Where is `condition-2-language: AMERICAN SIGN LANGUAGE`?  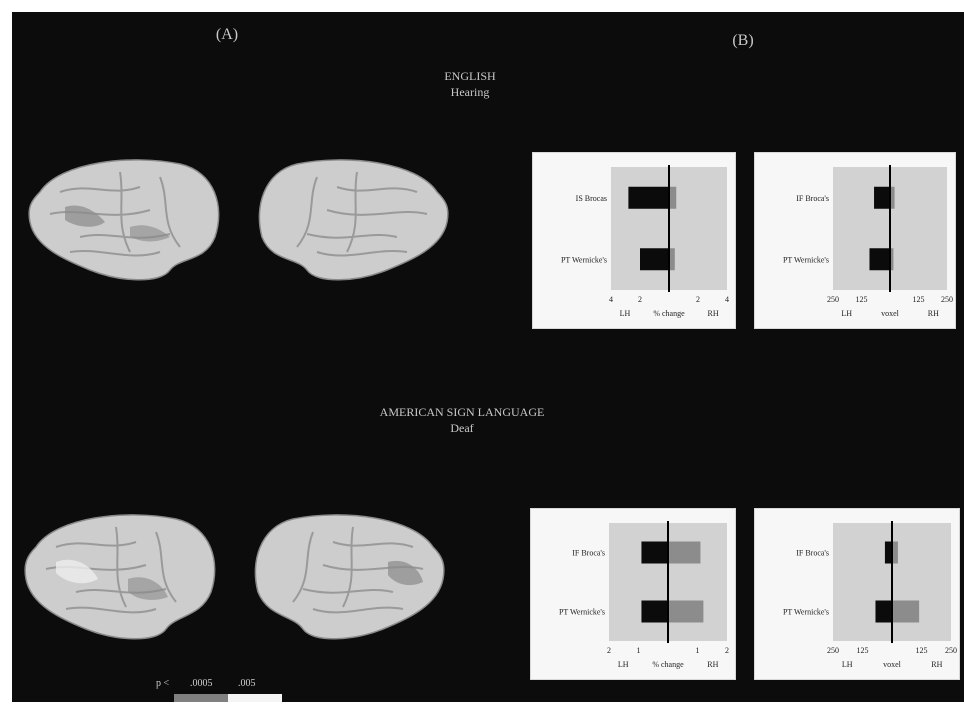
condition-2-language: AMERICAN SIGN LANGUAGE is located at coordinates (462, 412).